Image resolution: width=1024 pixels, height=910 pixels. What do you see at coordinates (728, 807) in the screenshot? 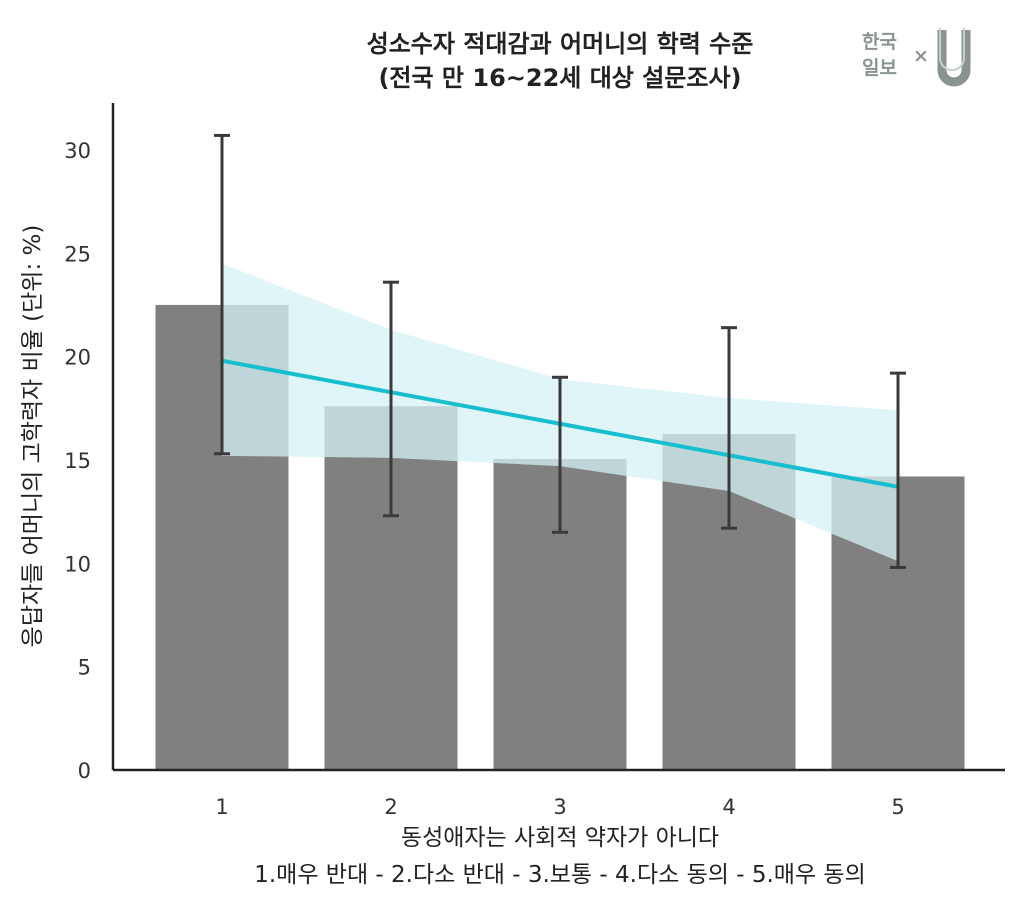
I see `x-tick-label: 4` at bounding box center [728, 807].